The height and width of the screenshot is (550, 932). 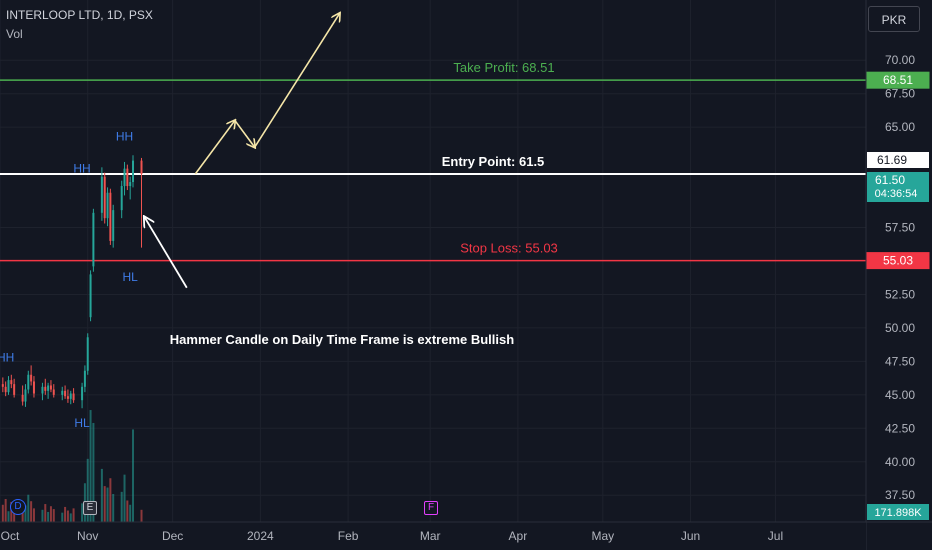 What do you see at coordinates (900, 428) in the screenshot?
I see `price-tick-label: 42.50` at bounding box center [900, 428].